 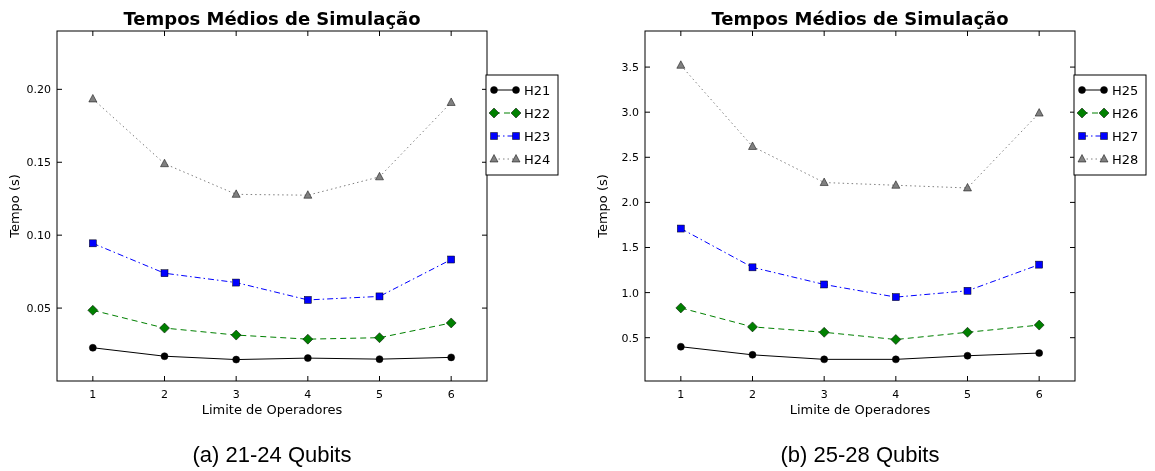 I want to click on y-tick-label: 3.0, so click(x=630, y=113).